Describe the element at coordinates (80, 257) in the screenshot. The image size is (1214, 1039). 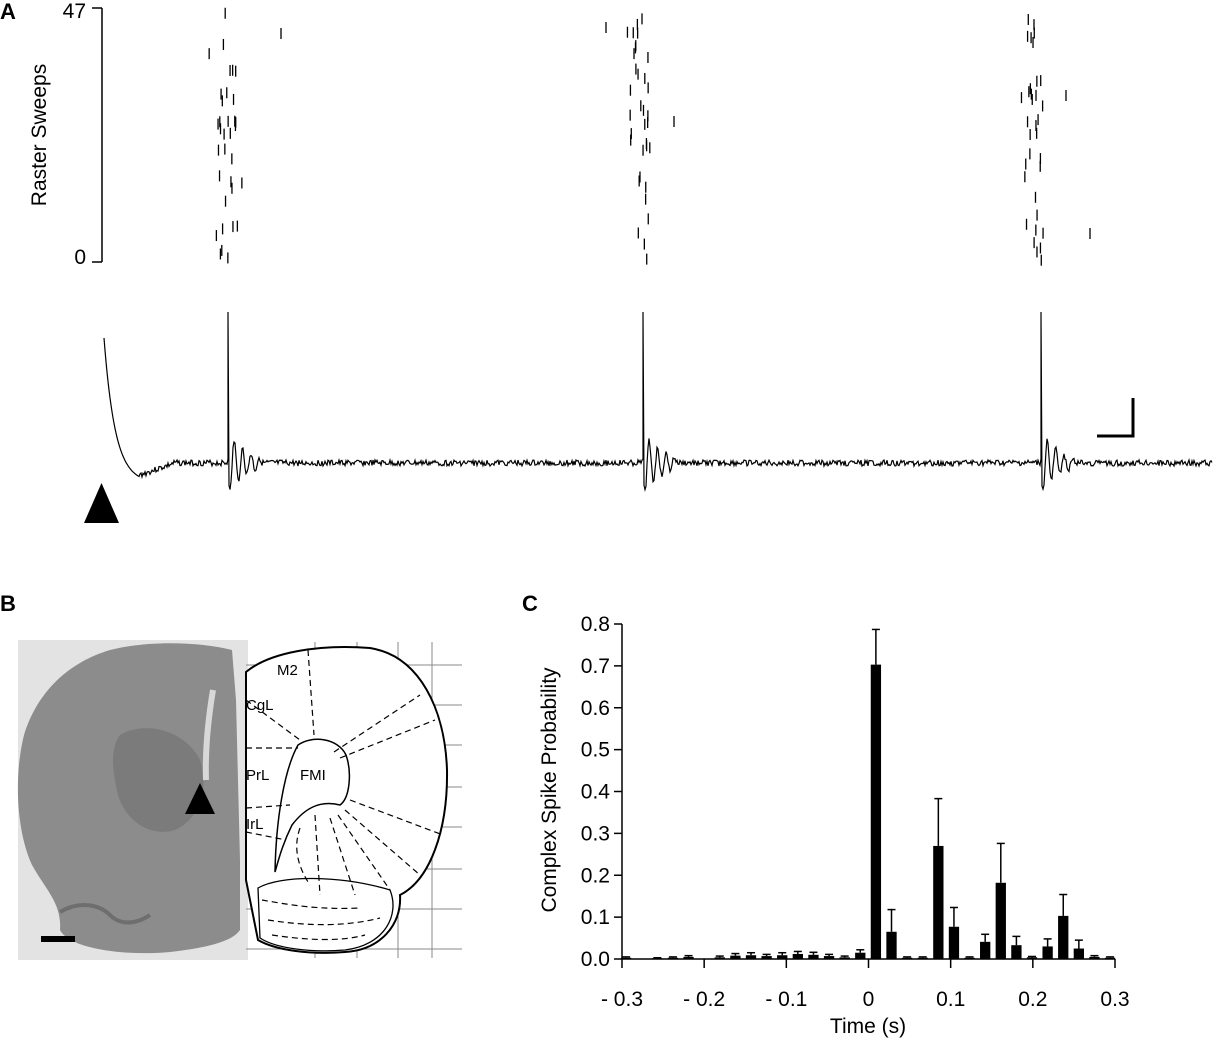
I see `raster-y-tick-label-bottom: 0` at that location.